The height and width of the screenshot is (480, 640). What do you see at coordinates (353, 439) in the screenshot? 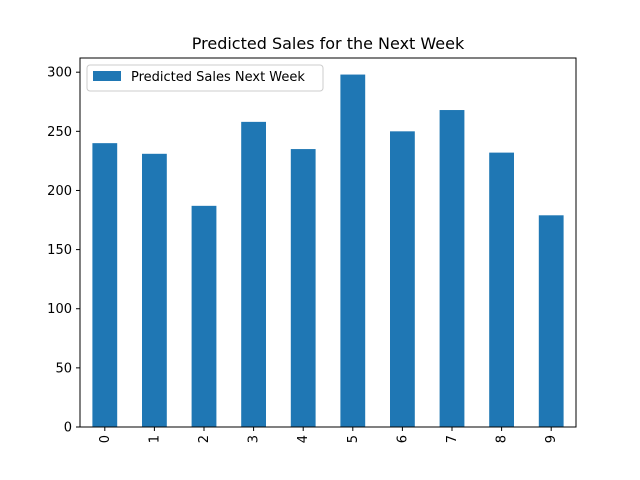
I see `x-tick-label: 5` at bounding box center [353, 439].